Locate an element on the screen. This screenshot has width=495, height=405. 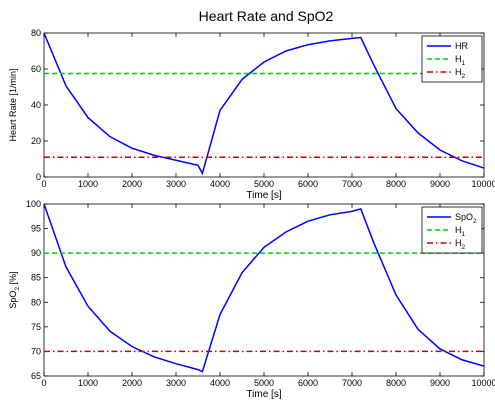
y-tick-label: 95 is located at coordinates (36, 229).